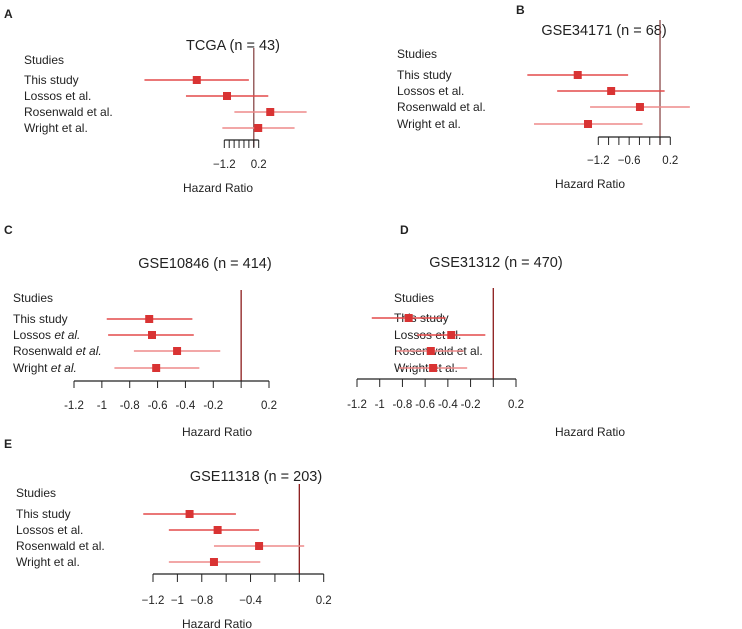 Image resolution: width=742 pixels, height=629 pixels. I want to click on panel-label: E, so click(8, 444).